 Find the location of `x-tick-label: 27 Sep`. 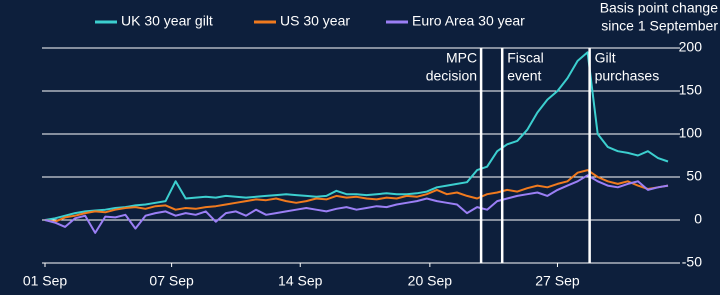

x-tick-label: 27 Sep is located at coordinates (557, 281).